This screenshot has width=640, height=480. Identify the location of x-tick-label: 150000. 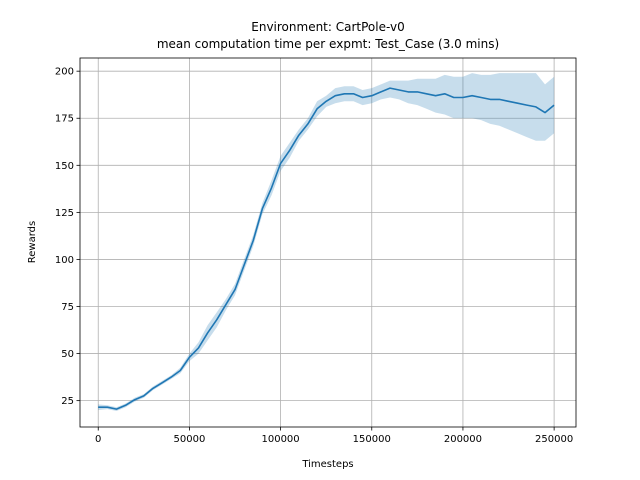
(372, 439).